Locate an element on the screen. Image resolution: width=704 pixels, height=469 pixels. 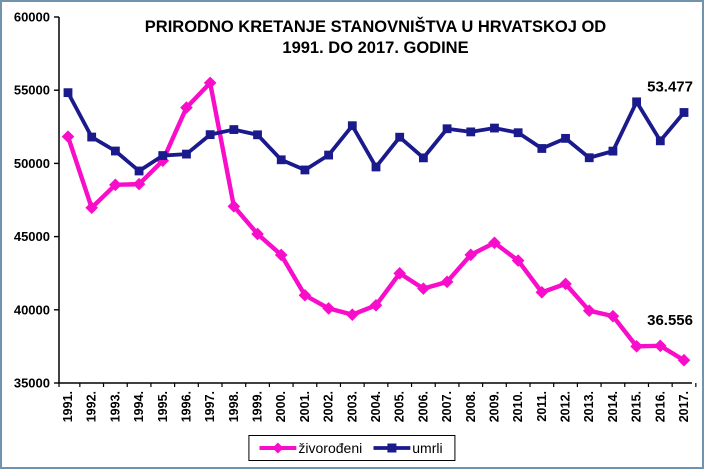
x-tick-label: 2015. is located at coordinates (637, 406).